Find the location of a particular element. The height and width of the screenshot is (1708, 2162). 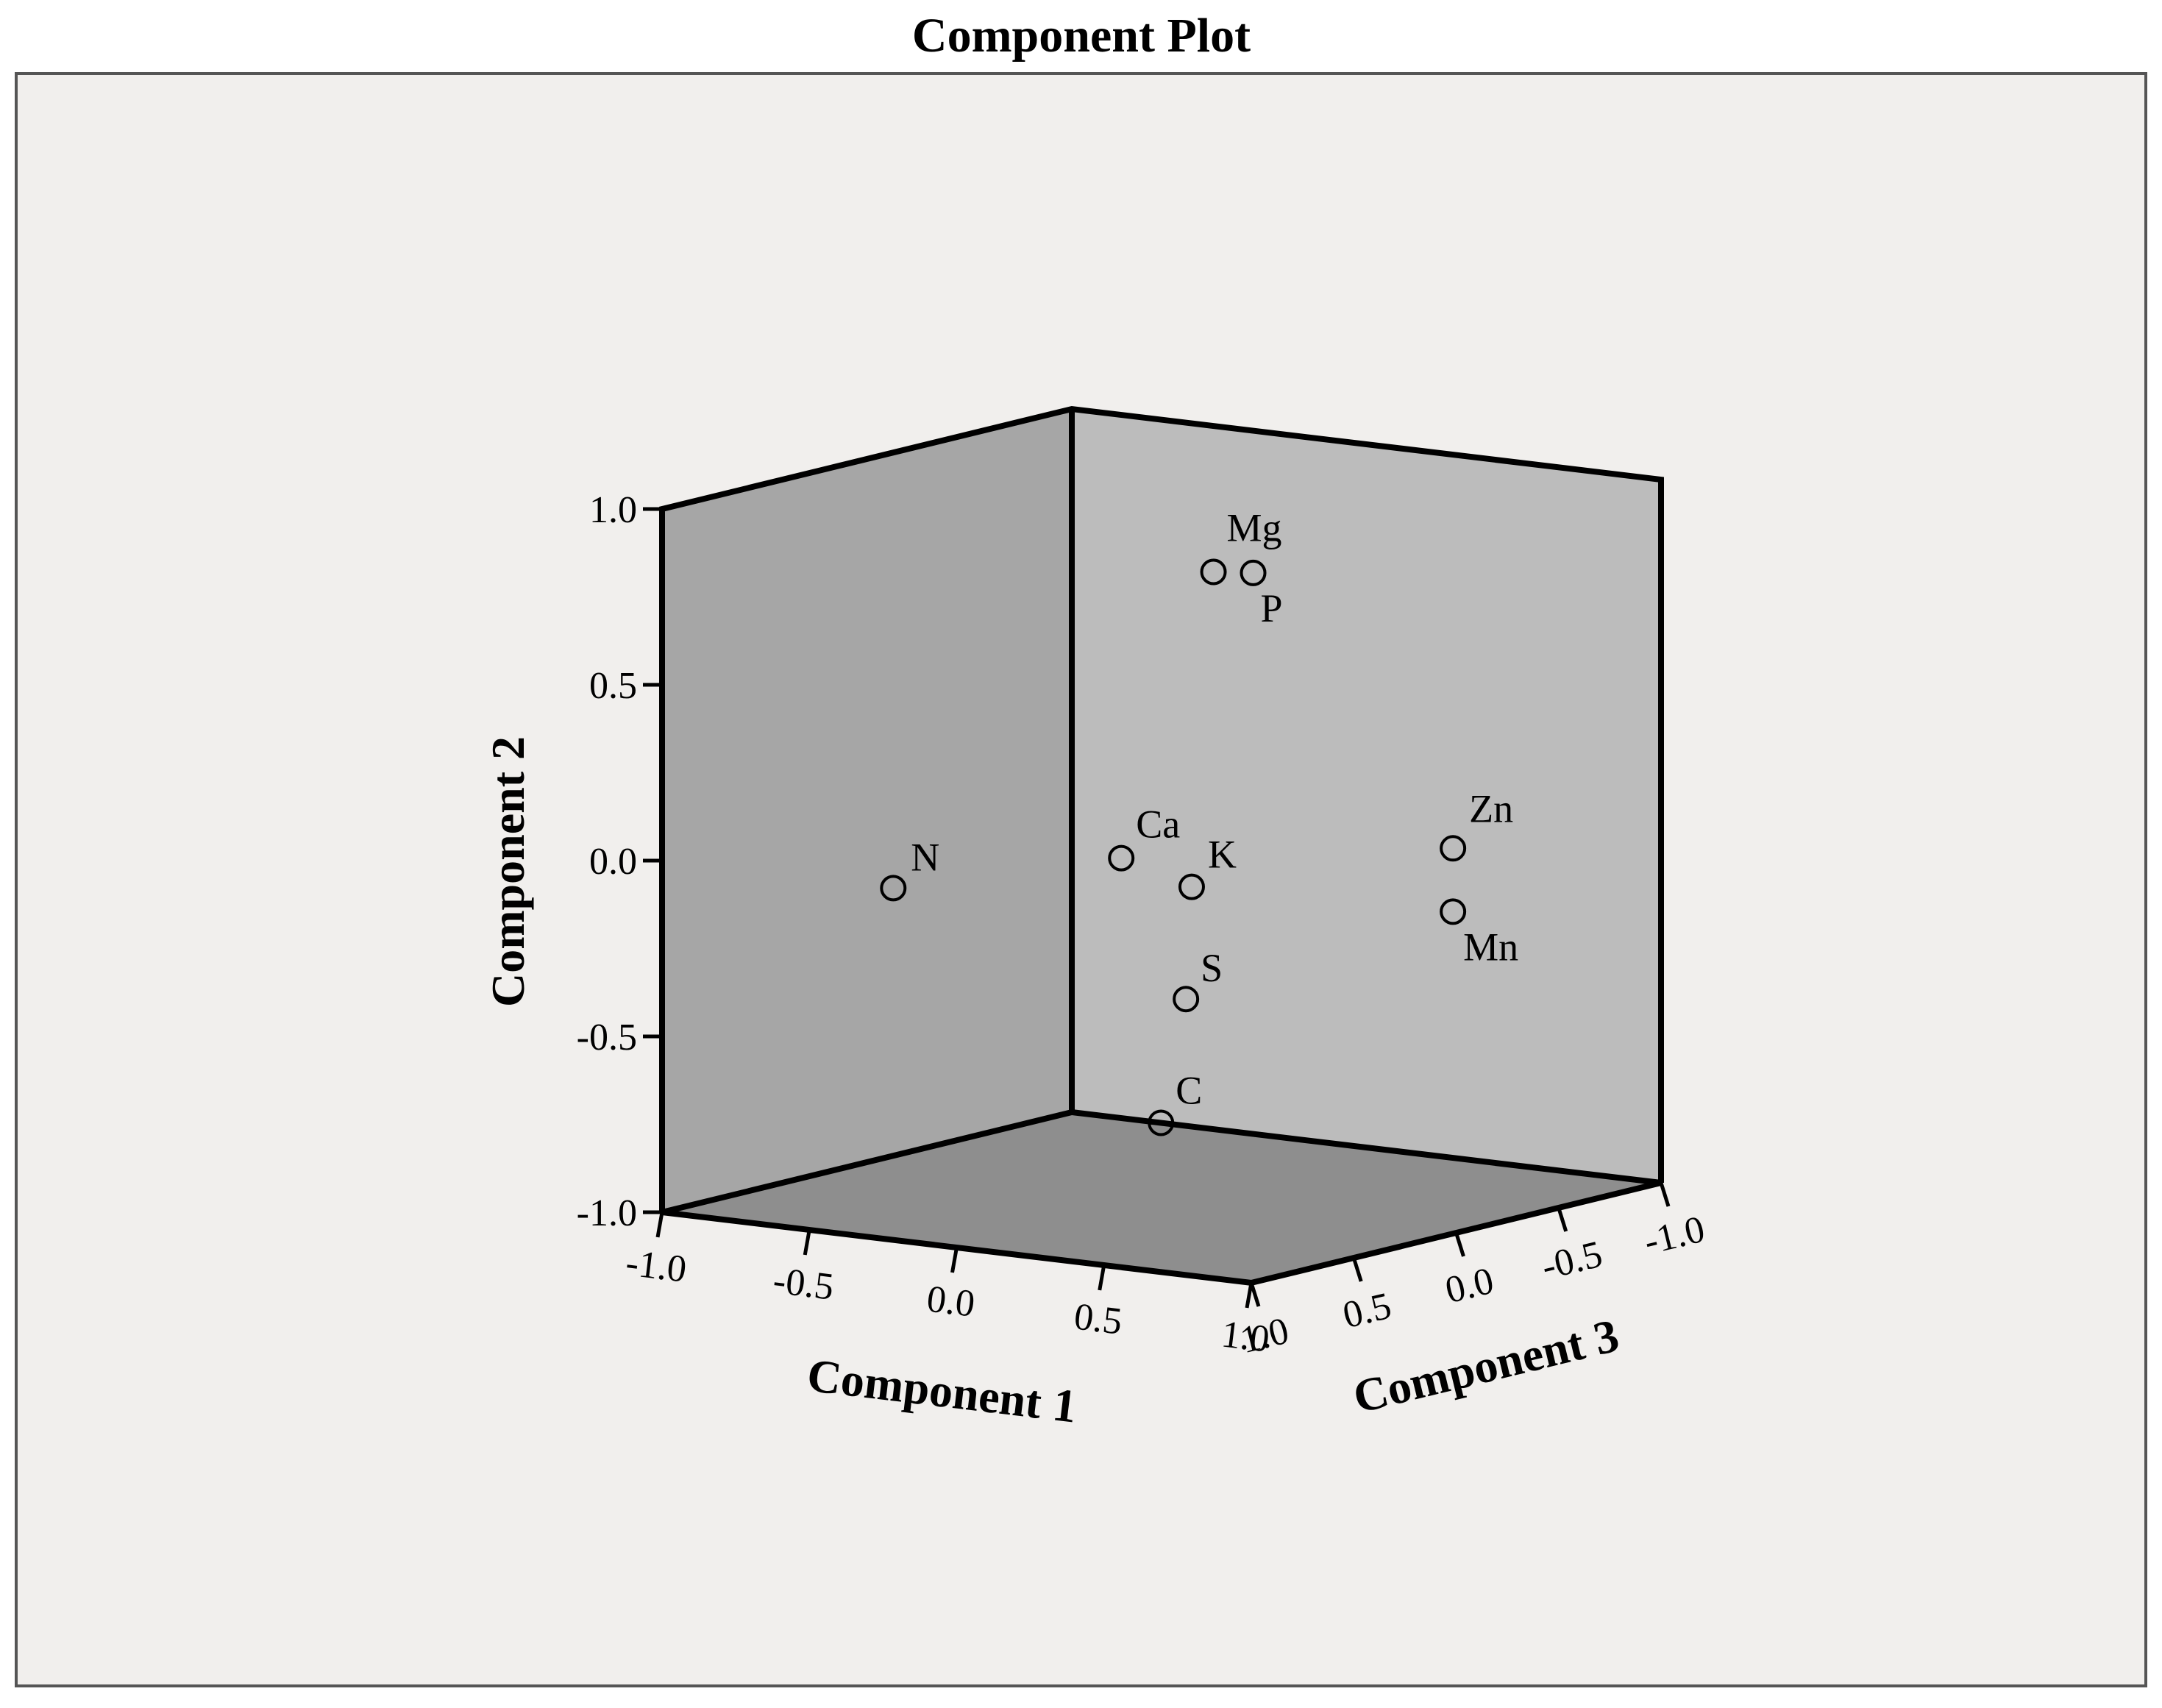

back-wall is located at coordinates (1366, 796).